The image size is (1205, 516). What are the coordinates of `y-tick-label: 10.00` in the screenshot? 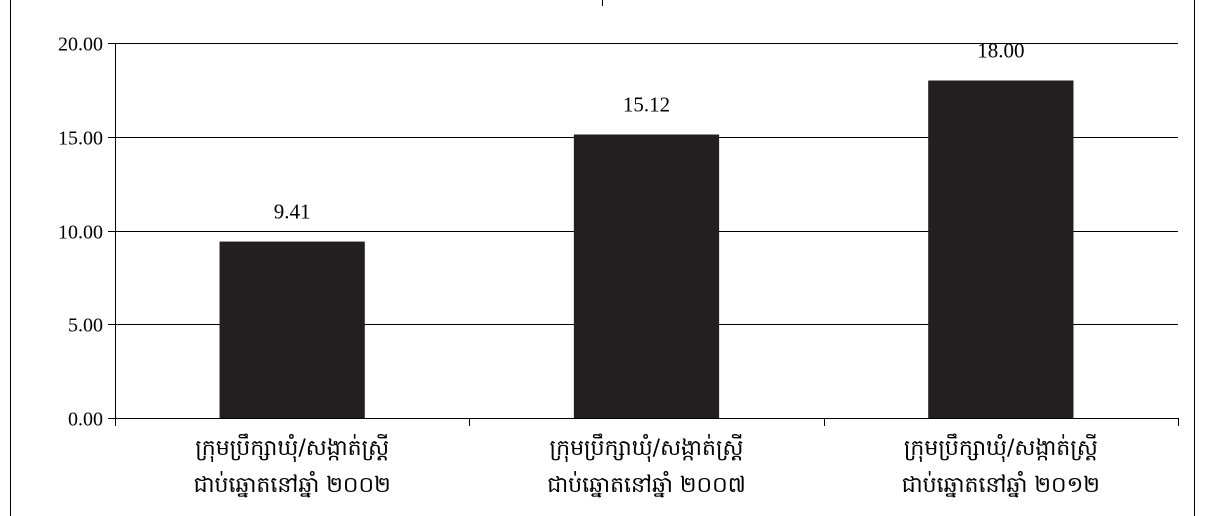 It's located at (80, 233).